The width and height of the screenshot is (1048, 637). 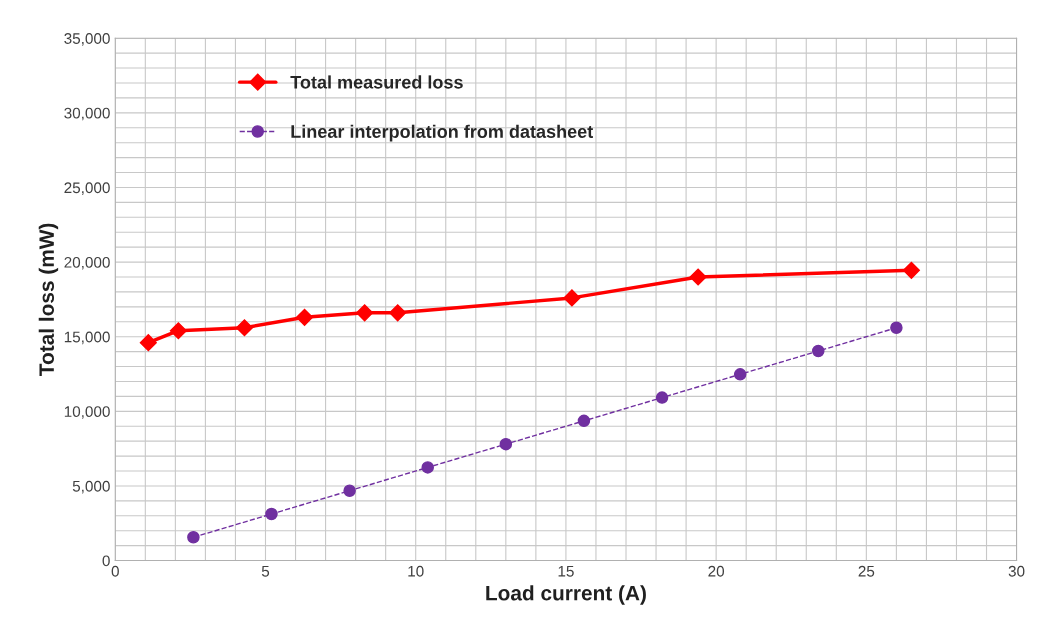 What do you see at coordinates (716, 571) in the screenshot?
I see `x-tick-label: 20` at bounding box center [716, 571].